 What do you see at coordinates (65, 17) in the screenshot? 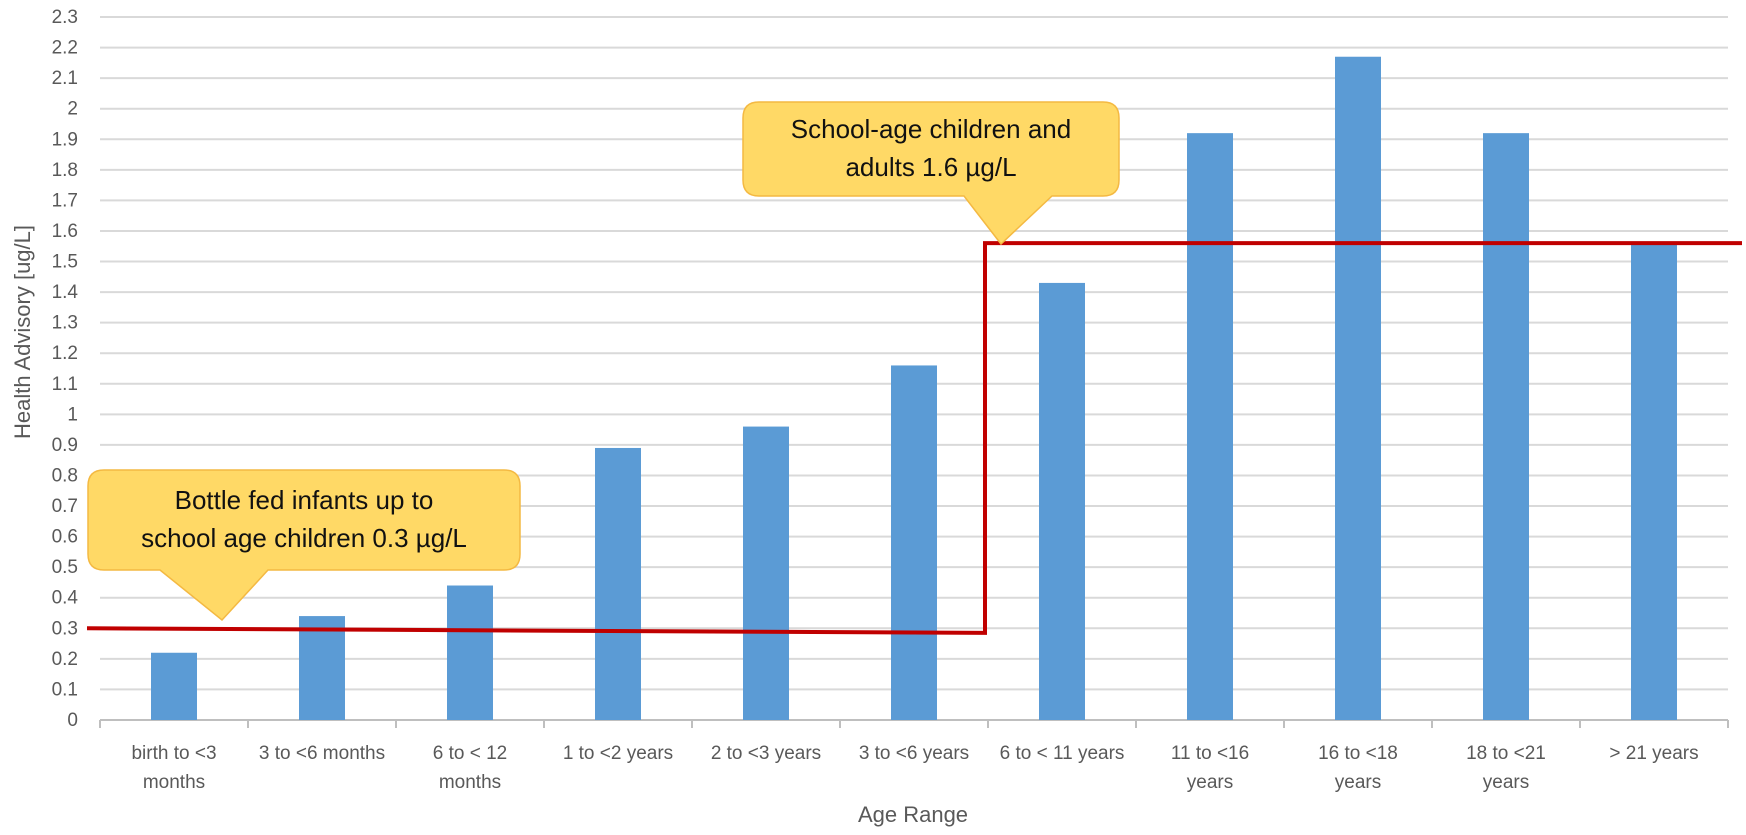
I see `y-tick-label: 2.3` at bounding box center [65, 17].